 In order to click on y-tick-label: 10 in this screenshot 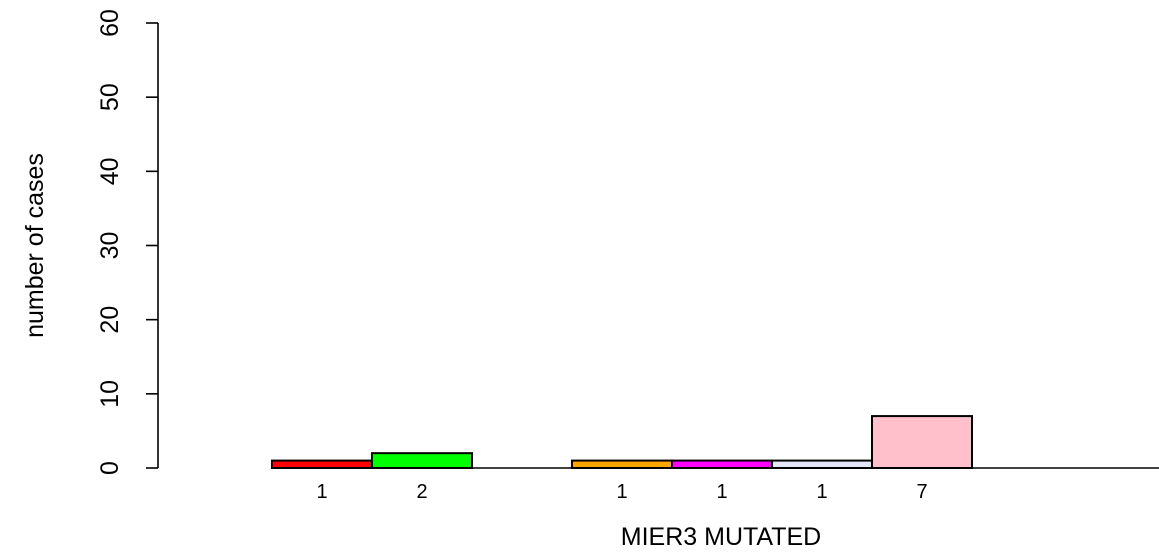, I will do `click(110, 394)`.